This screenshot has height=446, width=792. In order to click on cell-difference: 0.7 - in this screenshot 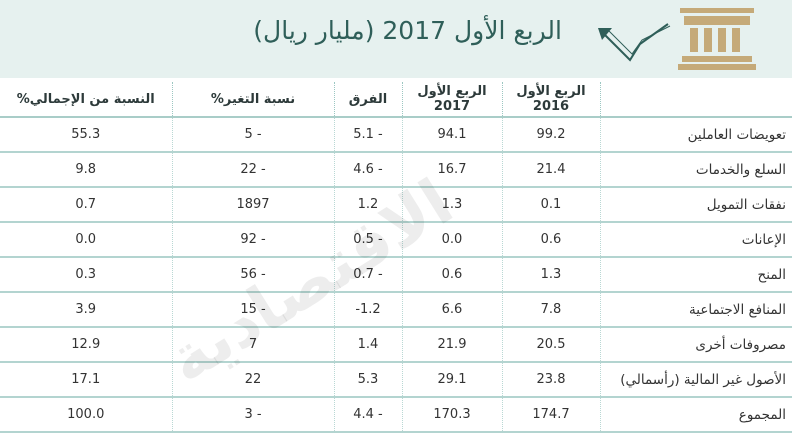, I will do `click(368, 274)`.